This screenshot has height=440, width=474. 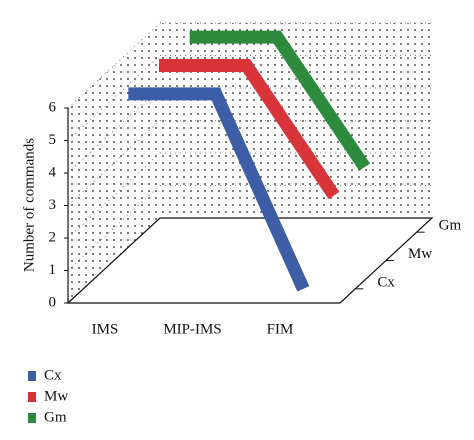 What do you see at coordinates (53, 302) in the screenshot?
I see `y-tick-label: 0` at bounding box center [53, 302].